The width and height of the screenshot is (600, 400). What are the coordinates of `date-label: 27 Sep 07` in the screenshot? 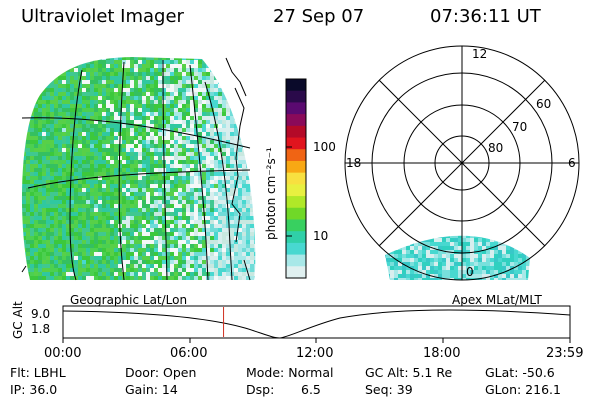 It's located at (319, 16).